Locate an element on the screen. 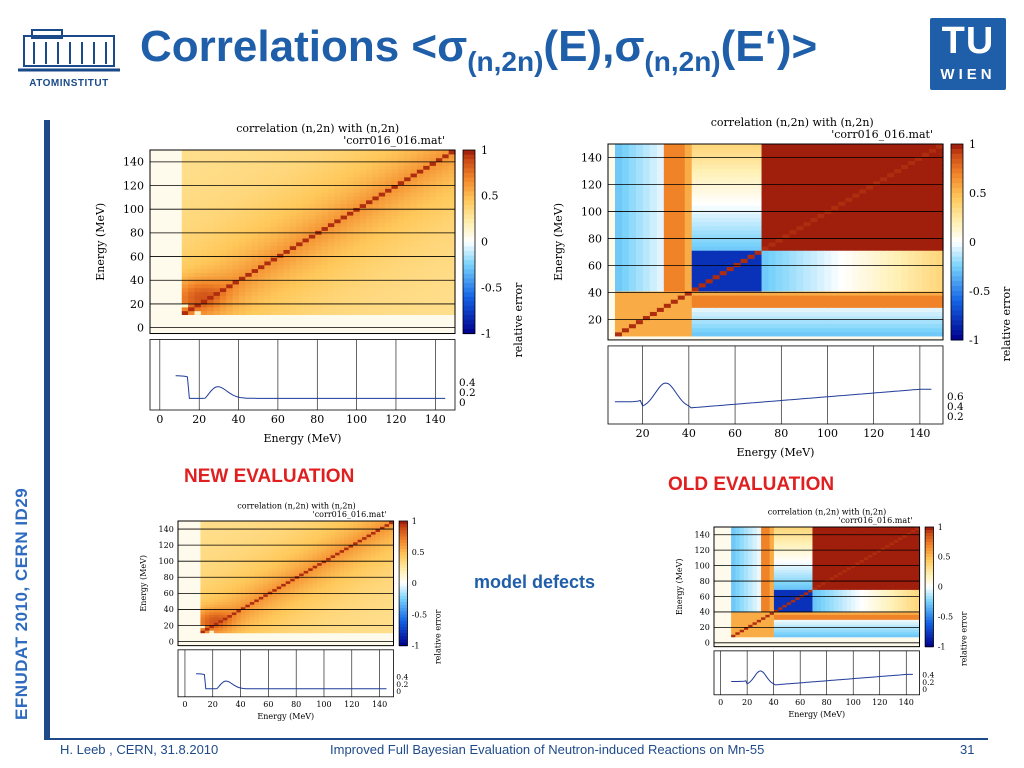 The image size is (1024, 768). y-tick-label: 80 is located at coordinates (137, 233).